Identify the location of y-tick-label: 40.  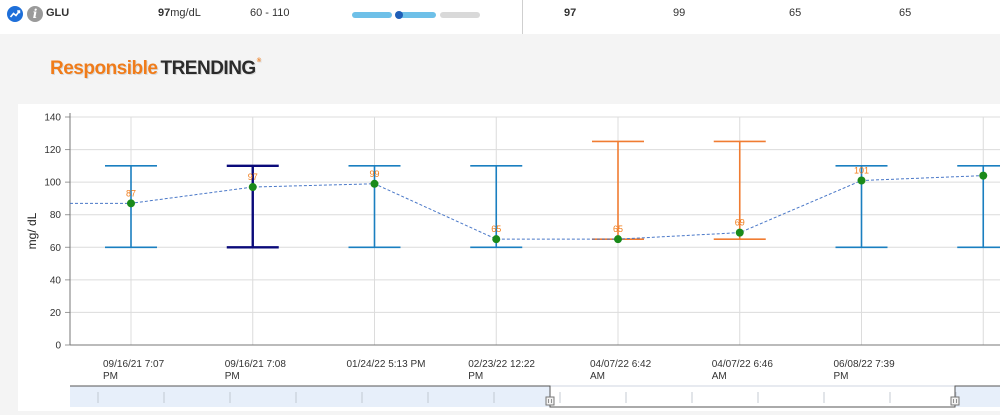
(56, 280).